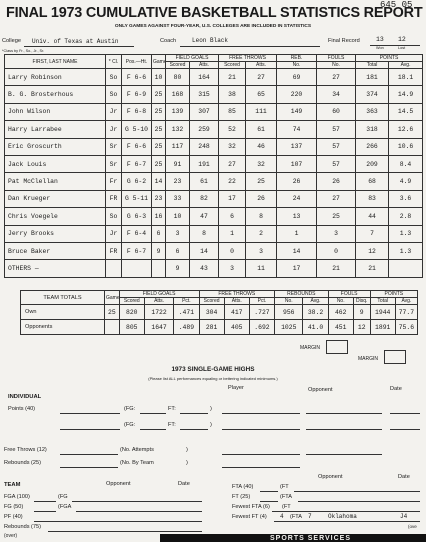  What do you see at coordinates (261, 146) in the screenshot?
I see `value-cell: 46` at bounding box center [261, 146].